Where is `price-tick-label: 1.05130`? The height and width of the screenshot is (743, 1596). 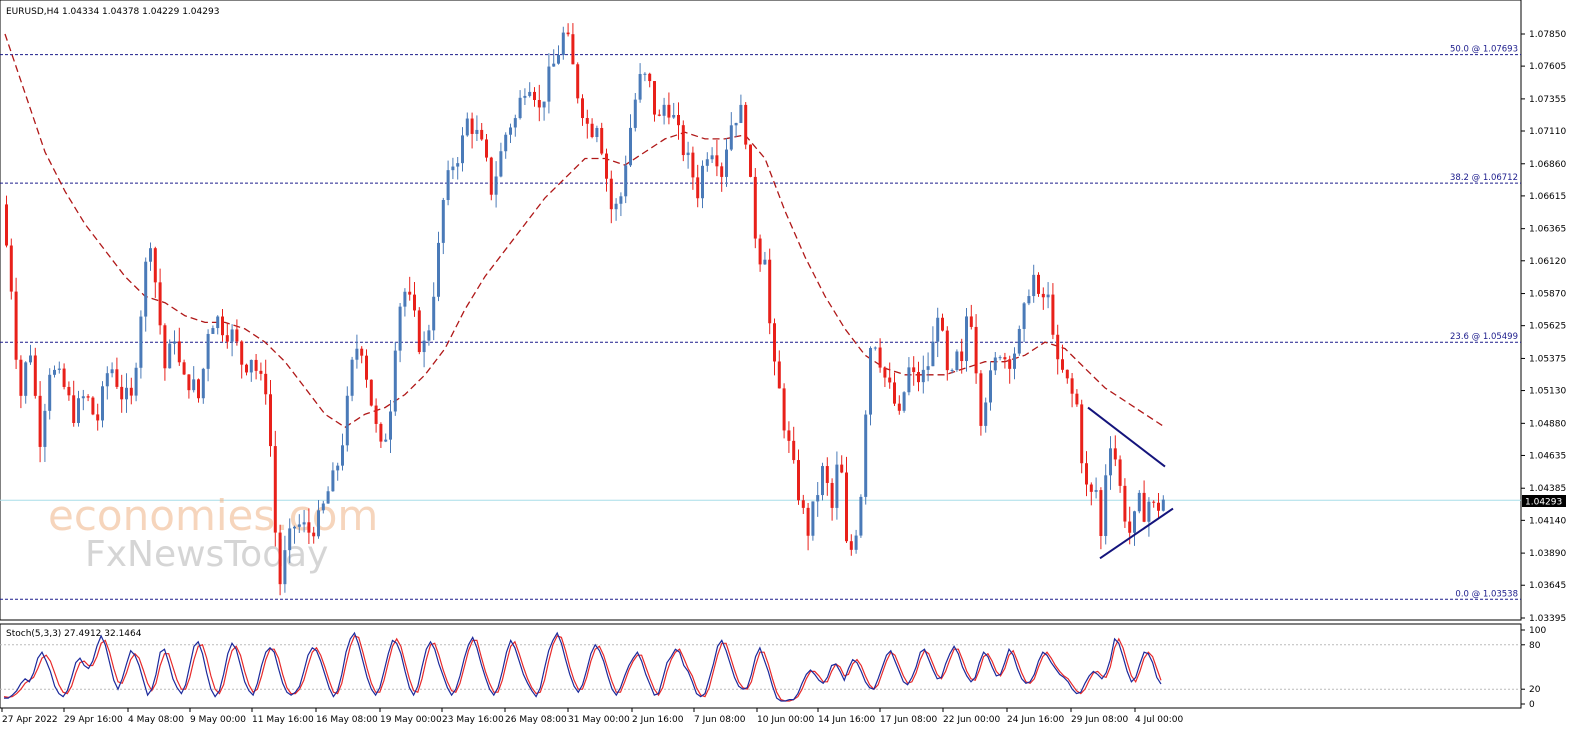 price-tick-label: 1.05130 is located at coordinates (1547, 392).